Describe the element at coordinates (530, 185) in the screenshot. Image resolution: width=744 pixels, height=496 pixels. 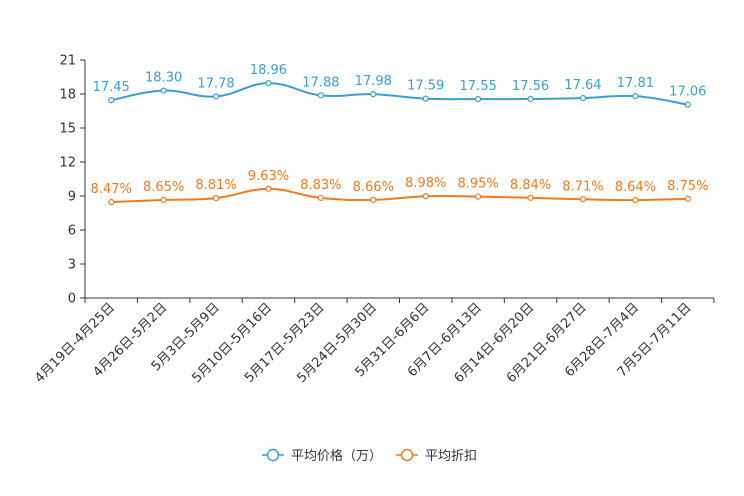
I see `data-label: 8.84%` at that location.